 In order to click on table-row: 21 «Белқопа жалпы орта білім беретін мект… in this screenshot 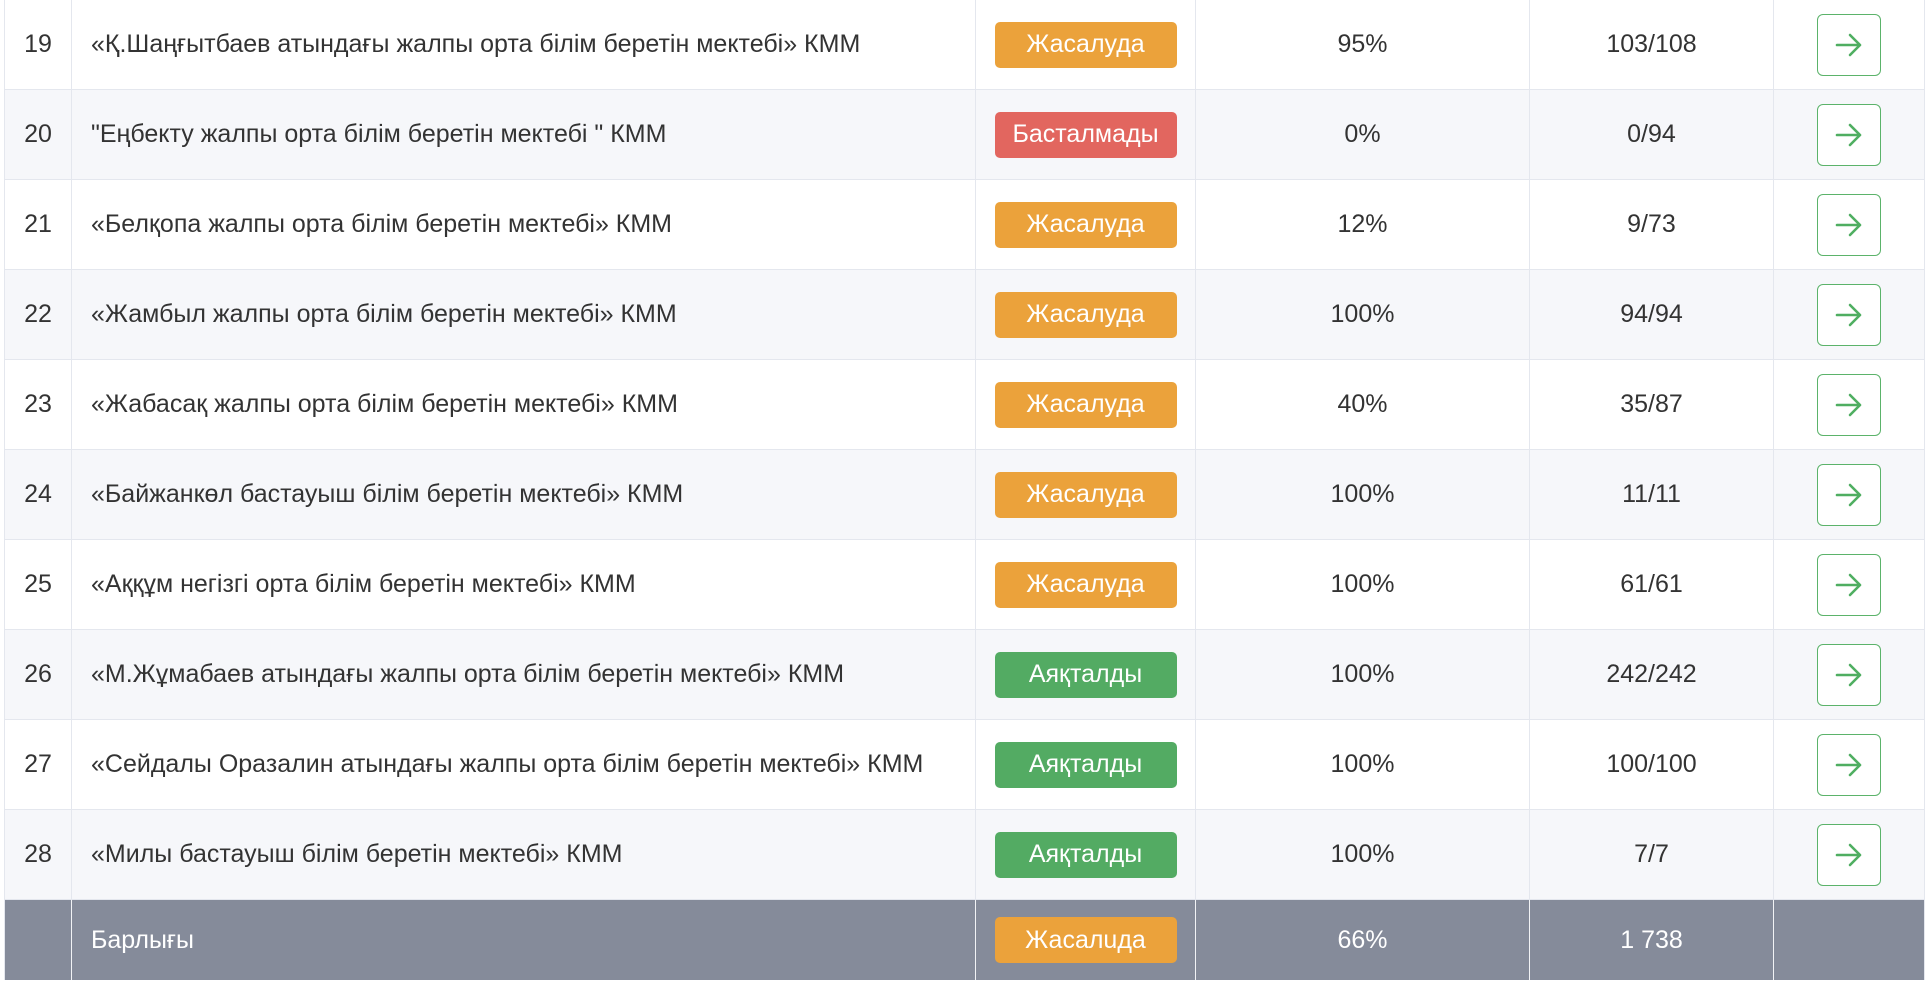, I will do `click(964, 225)`.